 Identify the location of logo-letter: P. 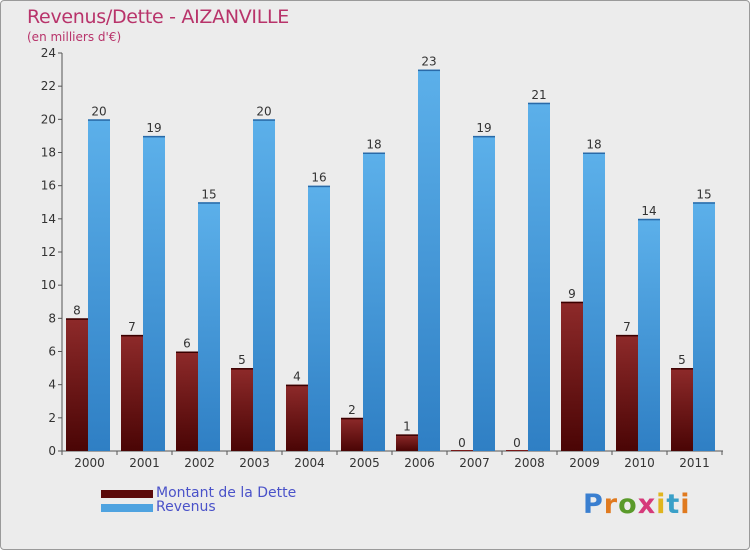
(593, 504).